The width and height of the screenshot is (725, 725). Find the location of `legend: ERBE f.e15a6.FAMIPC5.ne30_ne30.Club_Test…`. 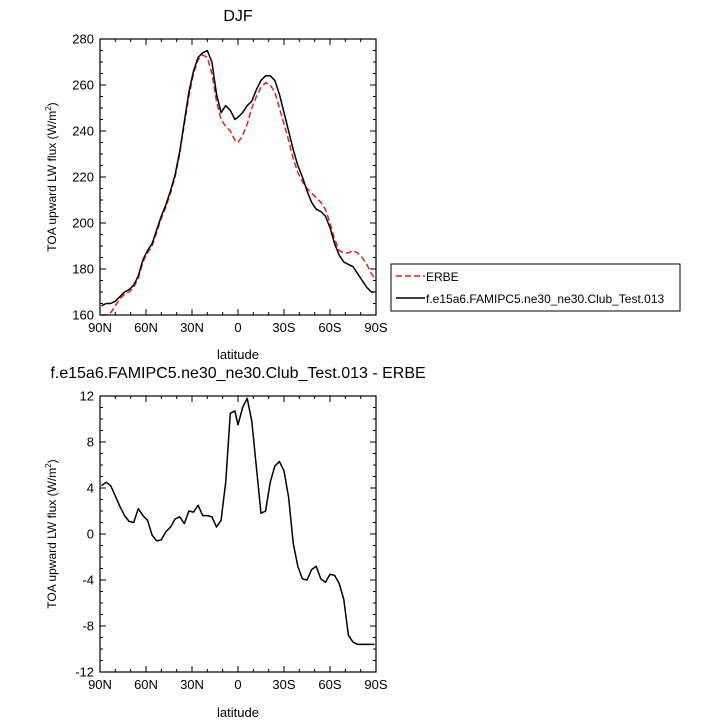

legend: ERBE f.e15a6.FAMIPC5.ne30_ne30.Club_Test… is located at coordinates (535, 287).